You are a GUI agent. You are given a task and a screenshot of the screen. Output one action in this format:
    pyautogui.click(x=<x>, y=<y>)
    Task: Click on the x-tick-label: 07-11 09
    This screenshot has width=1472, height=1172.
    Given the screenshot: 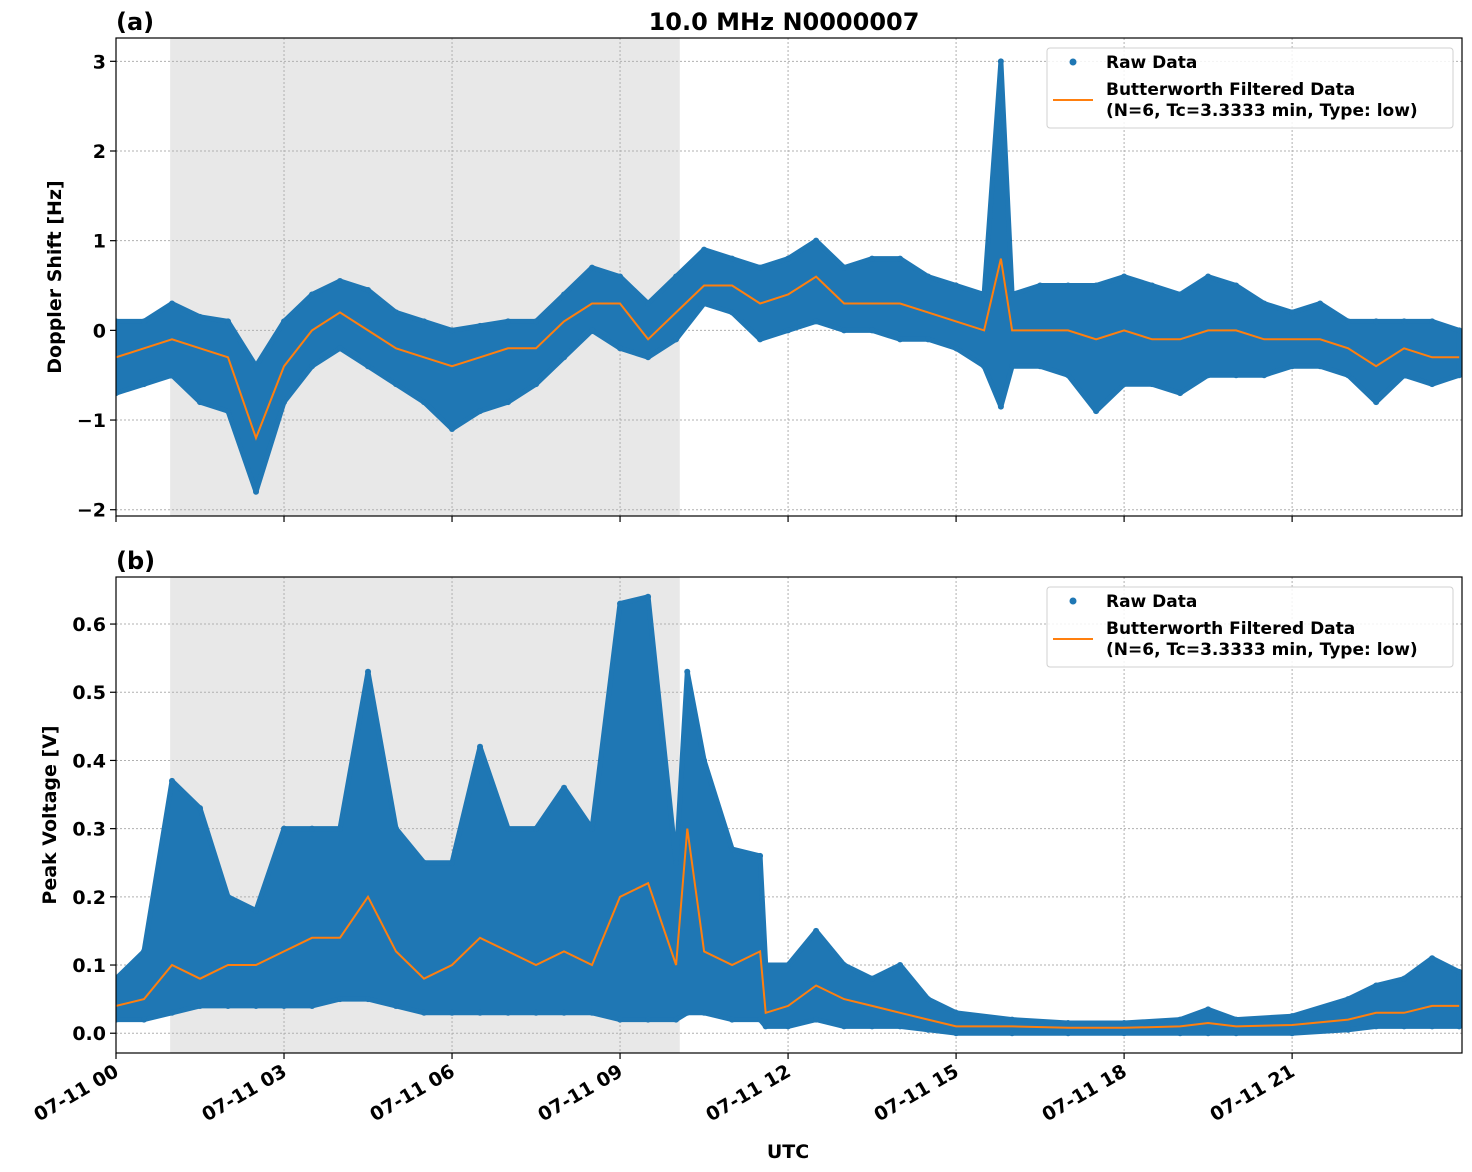 What is the action you would take?
    pyautogui.click(x=580, y=1093)
    